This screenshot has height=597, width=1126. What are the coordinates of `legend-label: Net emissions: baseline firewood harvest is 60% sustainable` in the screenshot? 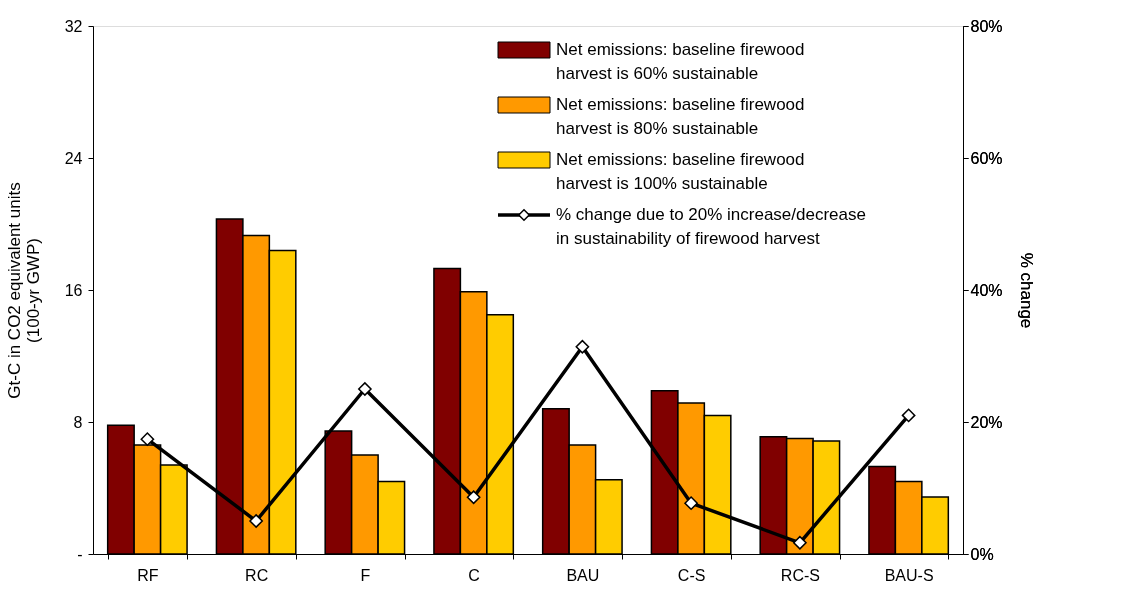 It's located at (680, 61).